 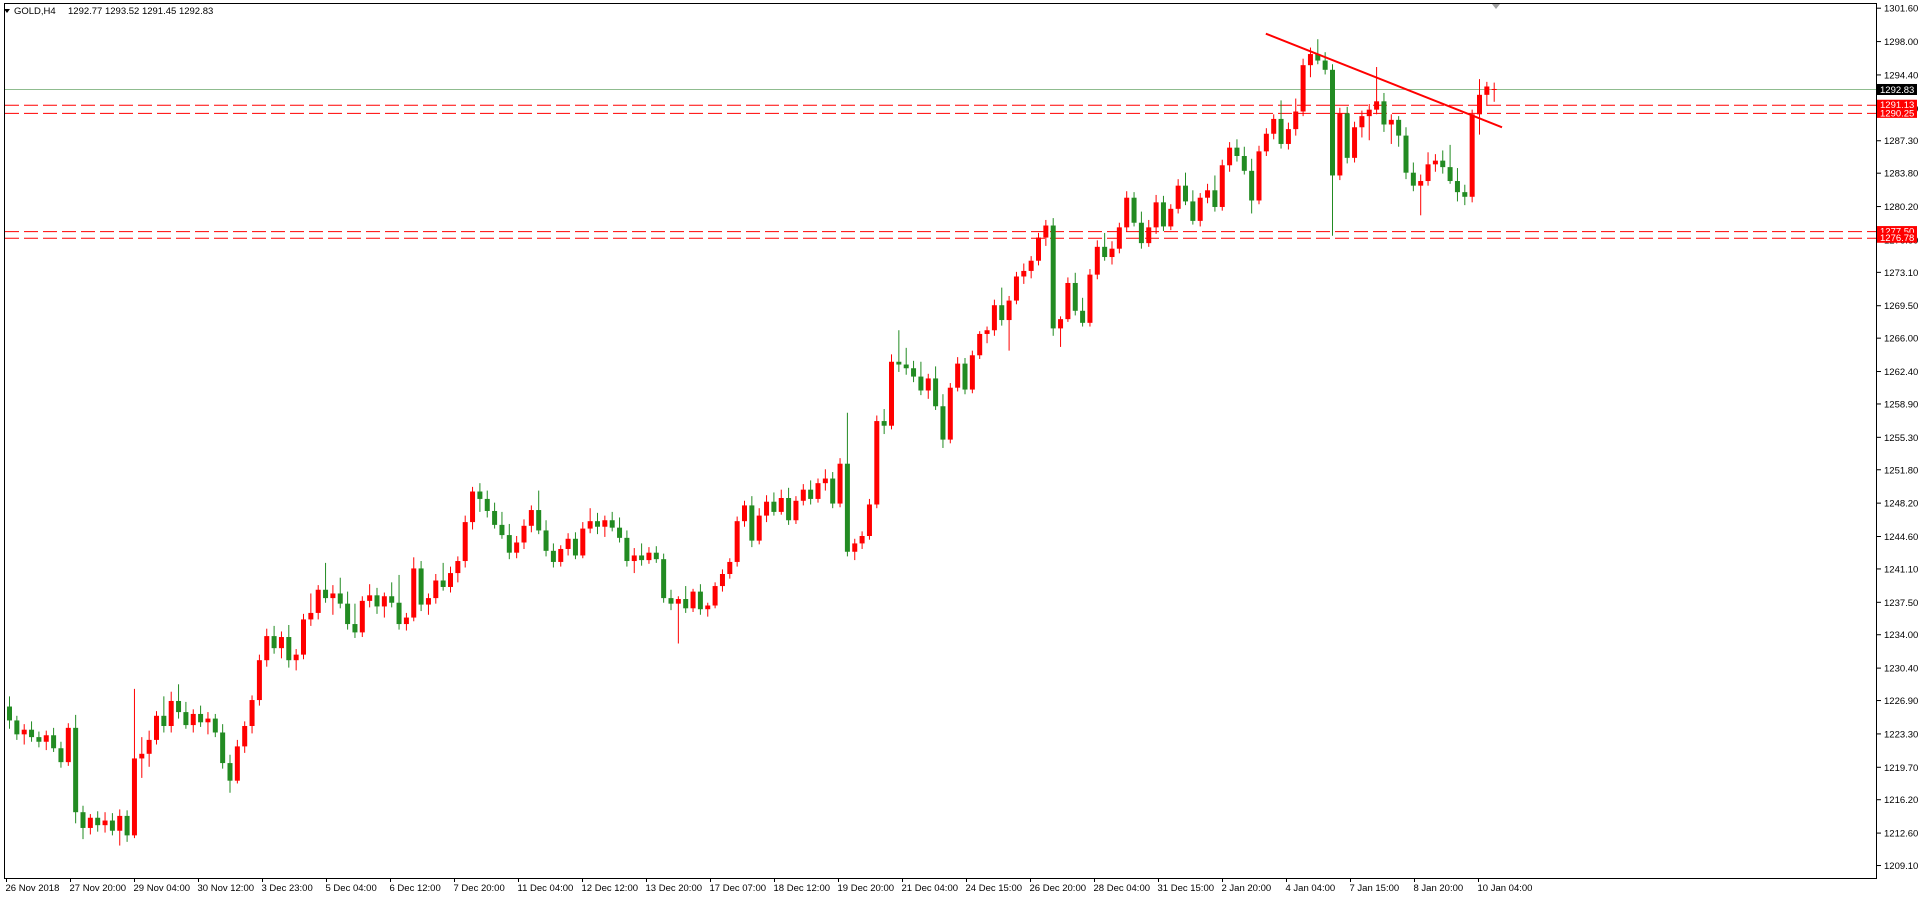 I want to click on time-tick-label: 26 Nov 2018, so click(x=33, y=888).